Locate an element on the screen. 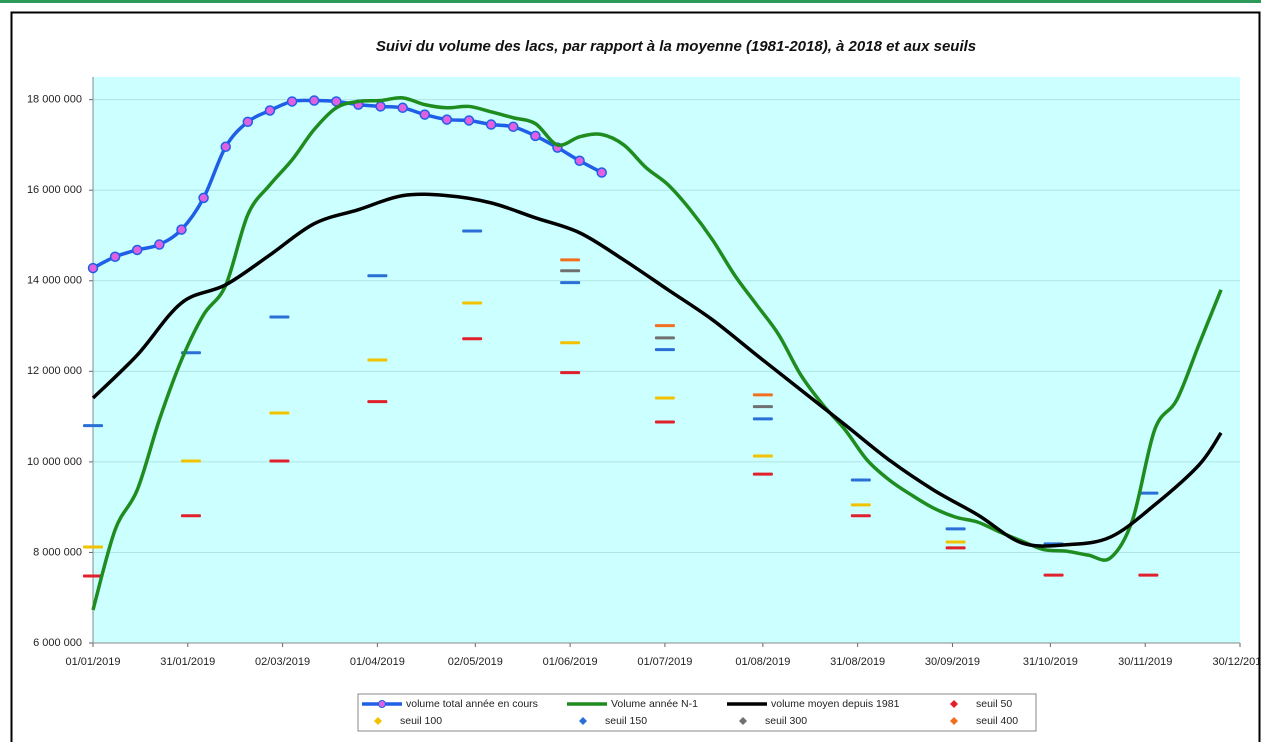  x-tick-label: 02/03/2019 is located at coordinates (282, 662).